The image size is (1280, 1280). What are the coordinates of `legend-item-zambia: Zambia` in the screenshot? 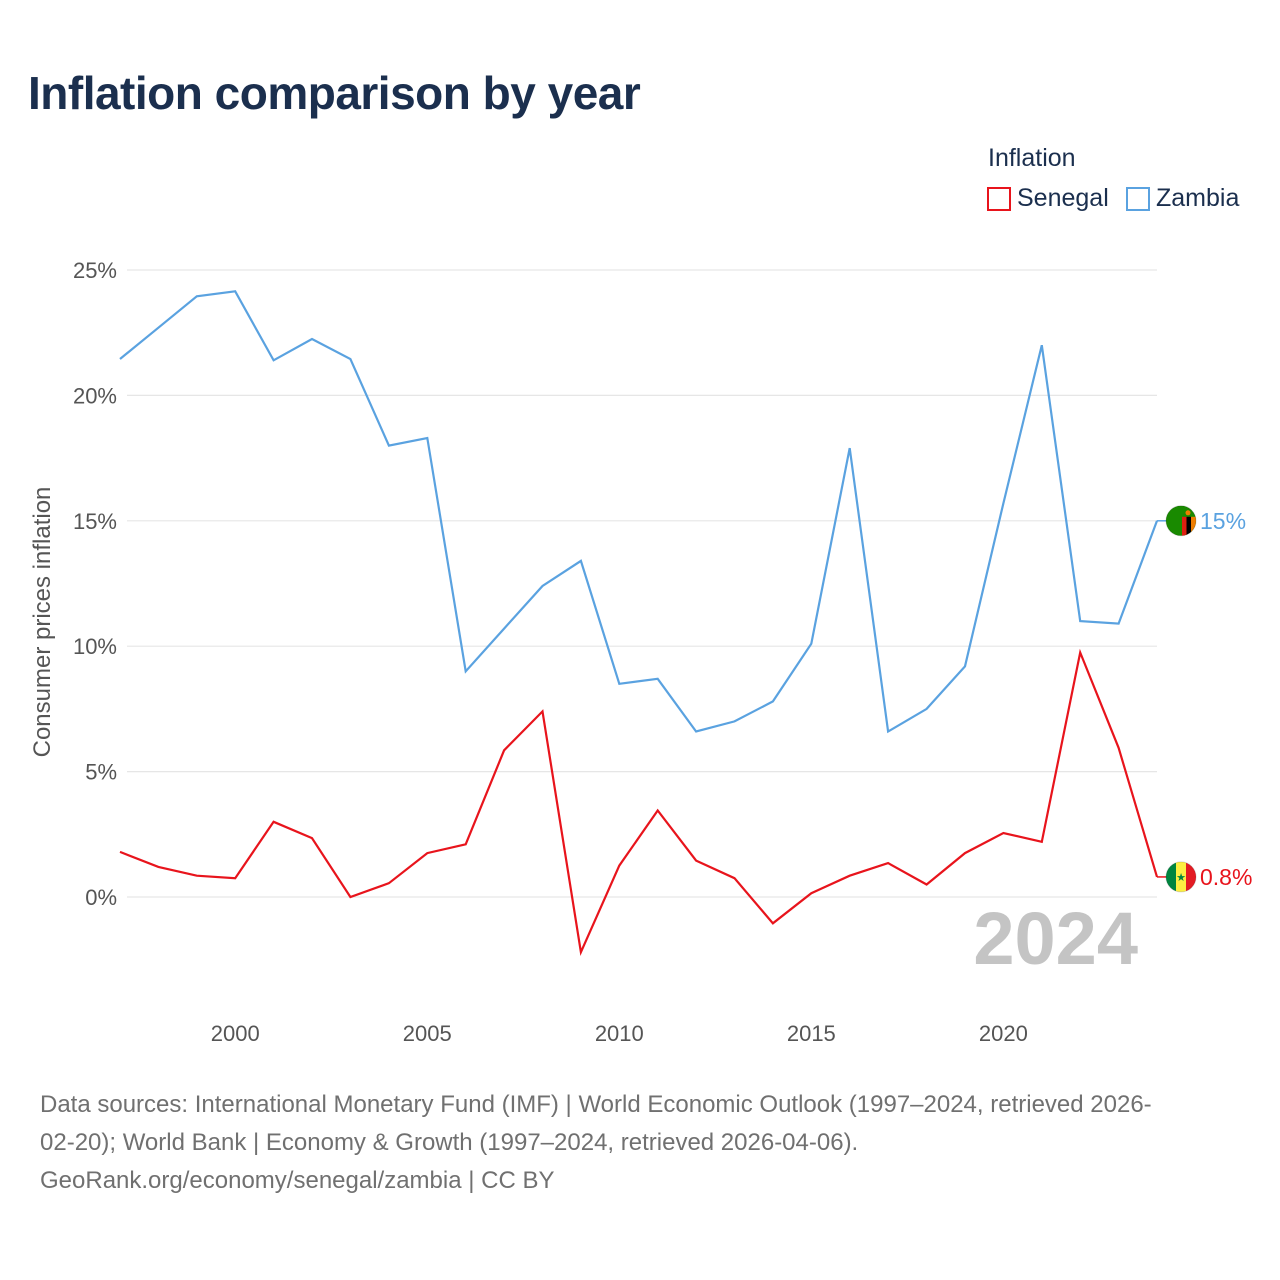 It's located at (1182, 198).